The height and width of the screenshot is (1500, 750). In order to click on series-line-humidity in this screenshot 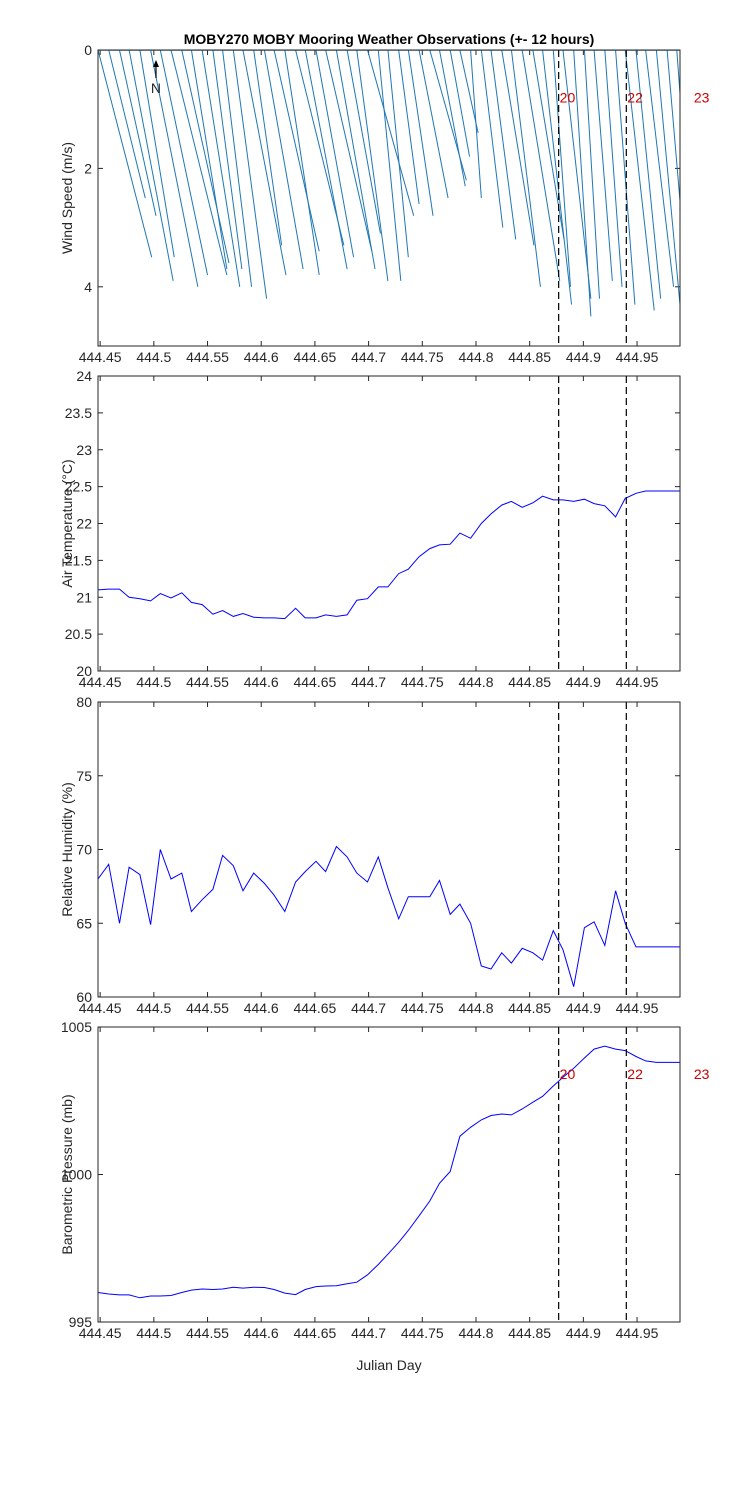, I will do `click(389, 916)`.